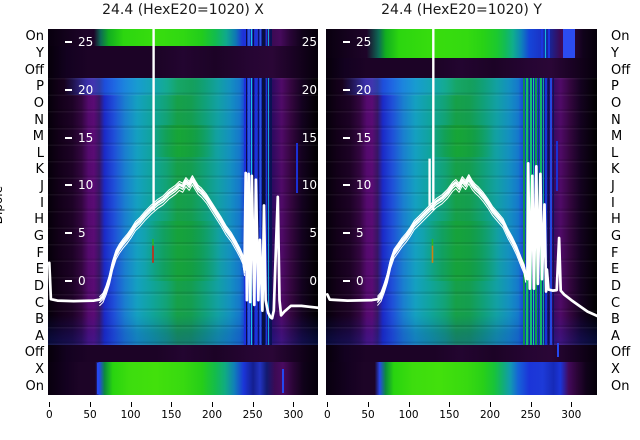 The image size is (640, 440). What do you see at coordinates (615, 153) in the screenshot?
I see `row-label-right: L` at bounding box center [615, 153].